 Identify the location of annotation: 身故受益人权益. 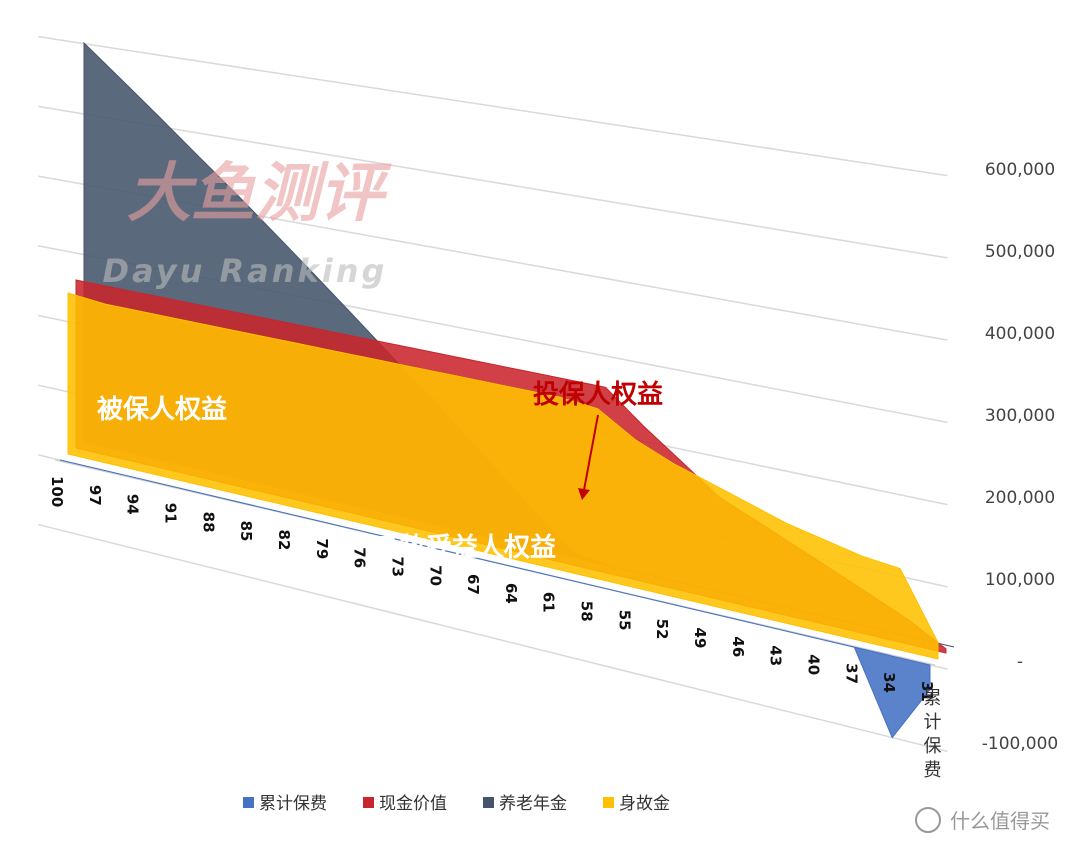
(465, 547).